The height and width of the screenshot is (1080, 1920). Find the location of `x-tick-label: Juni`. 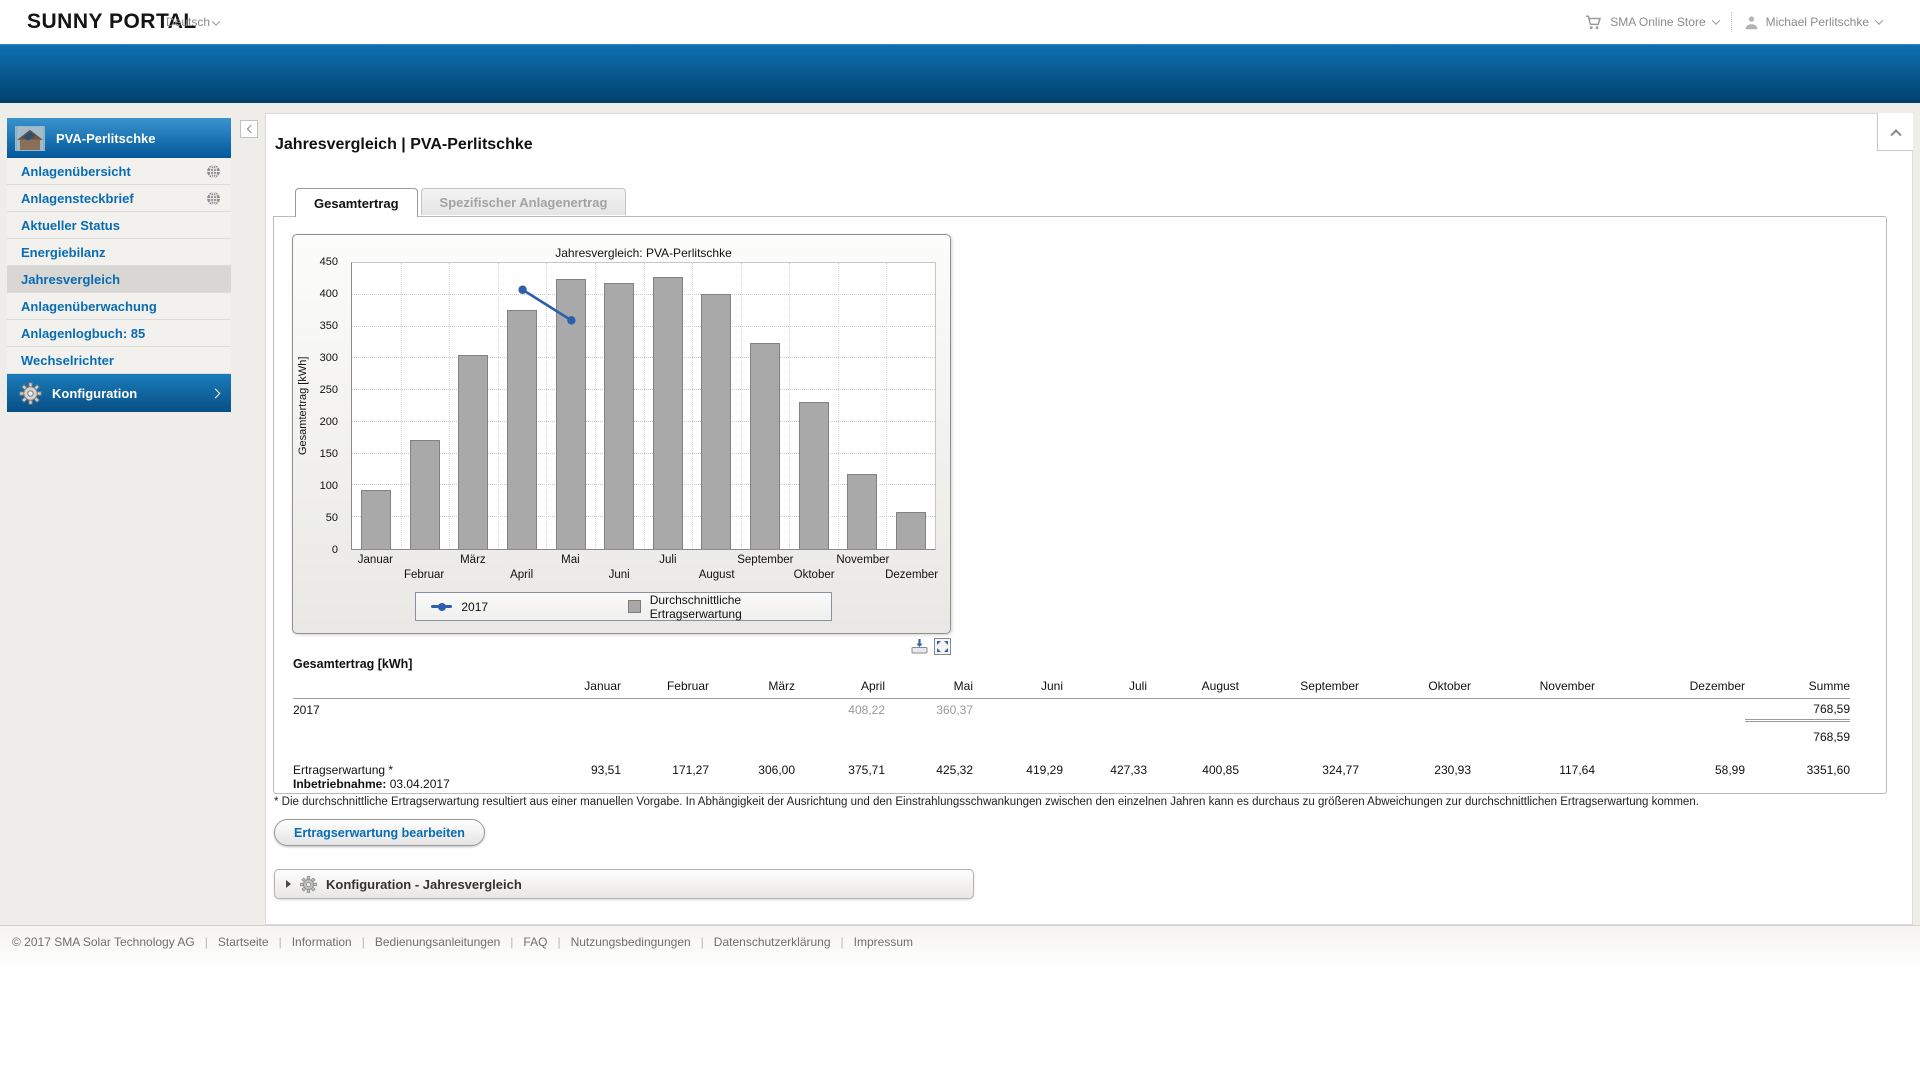

x-tick-label: Juni is located at coordinates (619, 575).